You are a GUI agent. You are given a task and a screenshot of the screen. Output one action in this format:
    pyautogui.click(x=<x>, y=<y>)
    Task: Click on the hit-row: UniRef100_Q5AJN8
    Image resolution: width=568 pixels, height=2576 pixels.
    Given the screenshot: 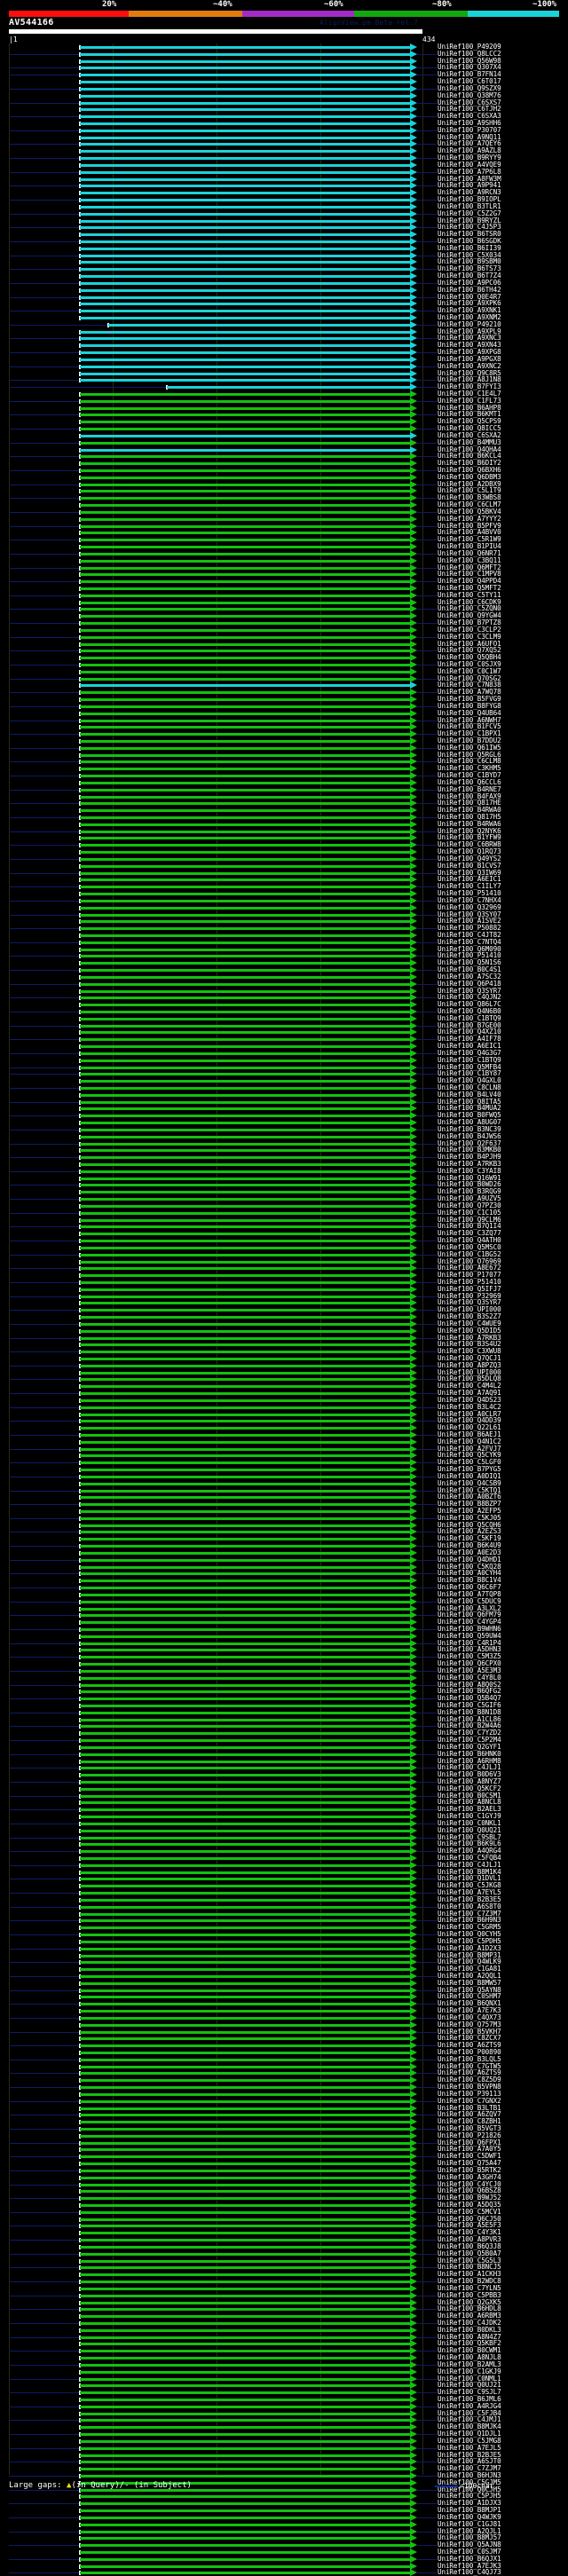 What is the action you would take?
    pyautogui.click(x=284, y=2545)
    